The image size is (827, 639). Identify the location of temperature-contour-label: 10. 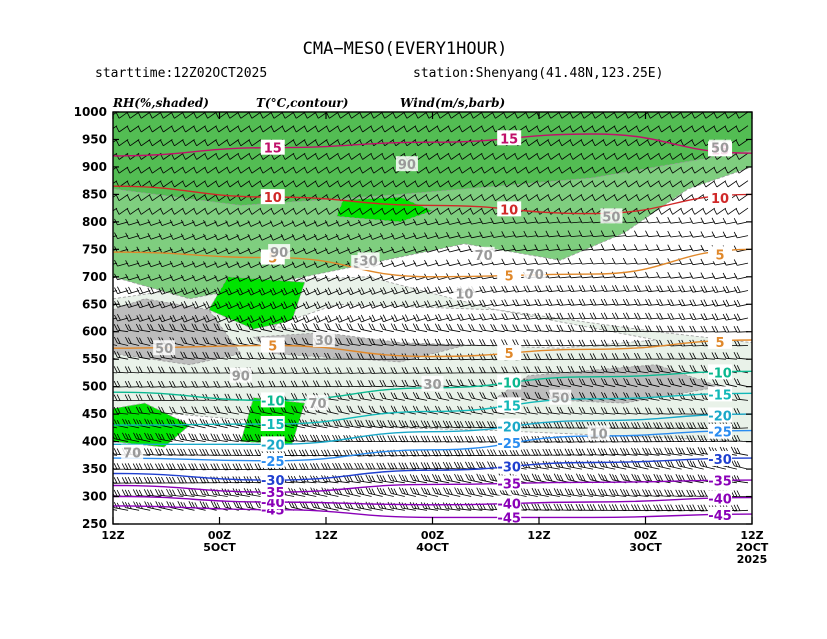
(273, 198).